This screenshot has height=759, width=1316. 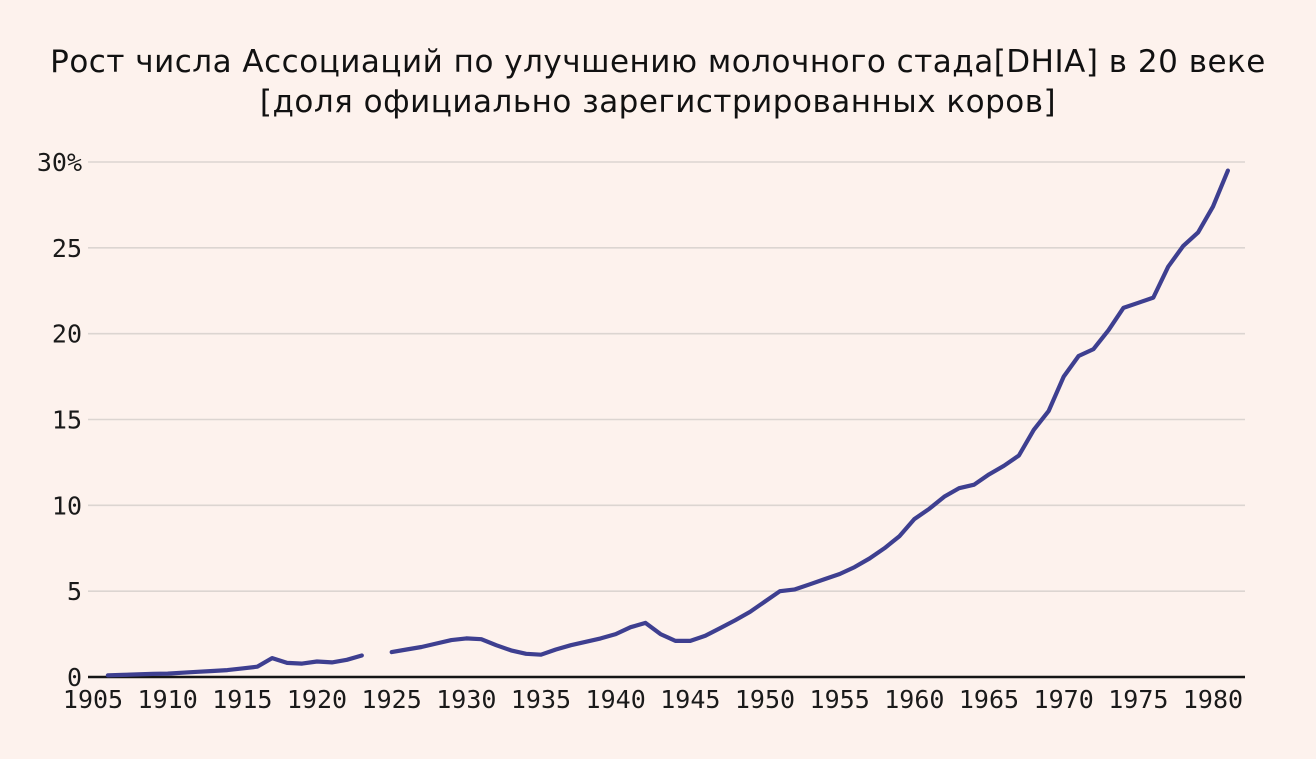 I want to click on x-tick-label: 1950, so click(x=765, y=699).